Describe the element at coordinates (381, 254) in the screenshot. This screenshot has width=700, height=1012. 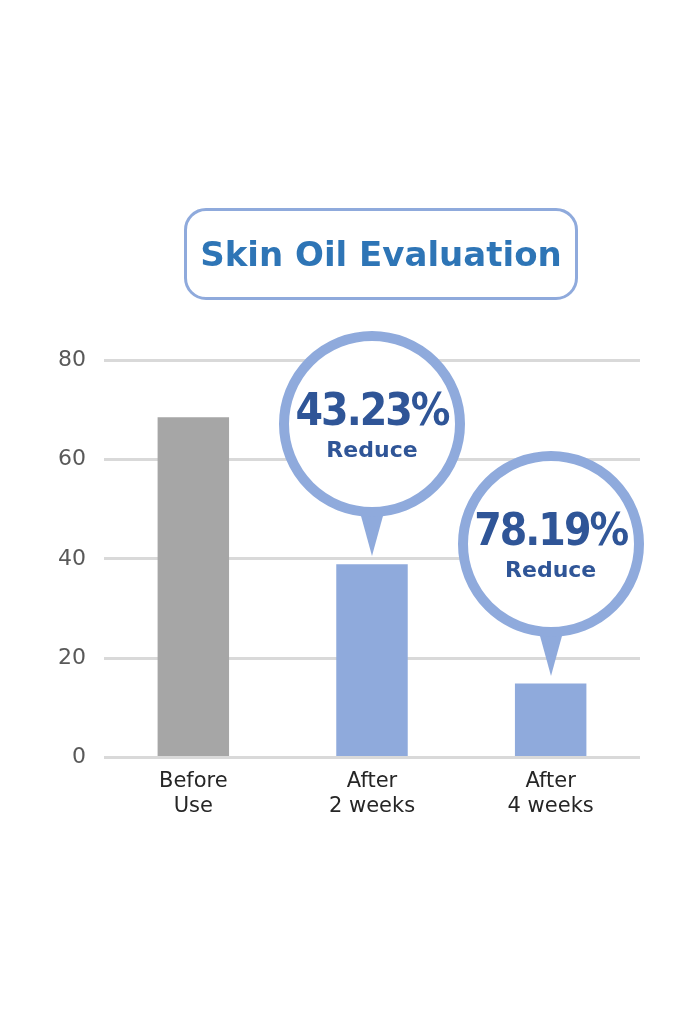
I see `chart-title: Skin Oil Evaluation` at that location.